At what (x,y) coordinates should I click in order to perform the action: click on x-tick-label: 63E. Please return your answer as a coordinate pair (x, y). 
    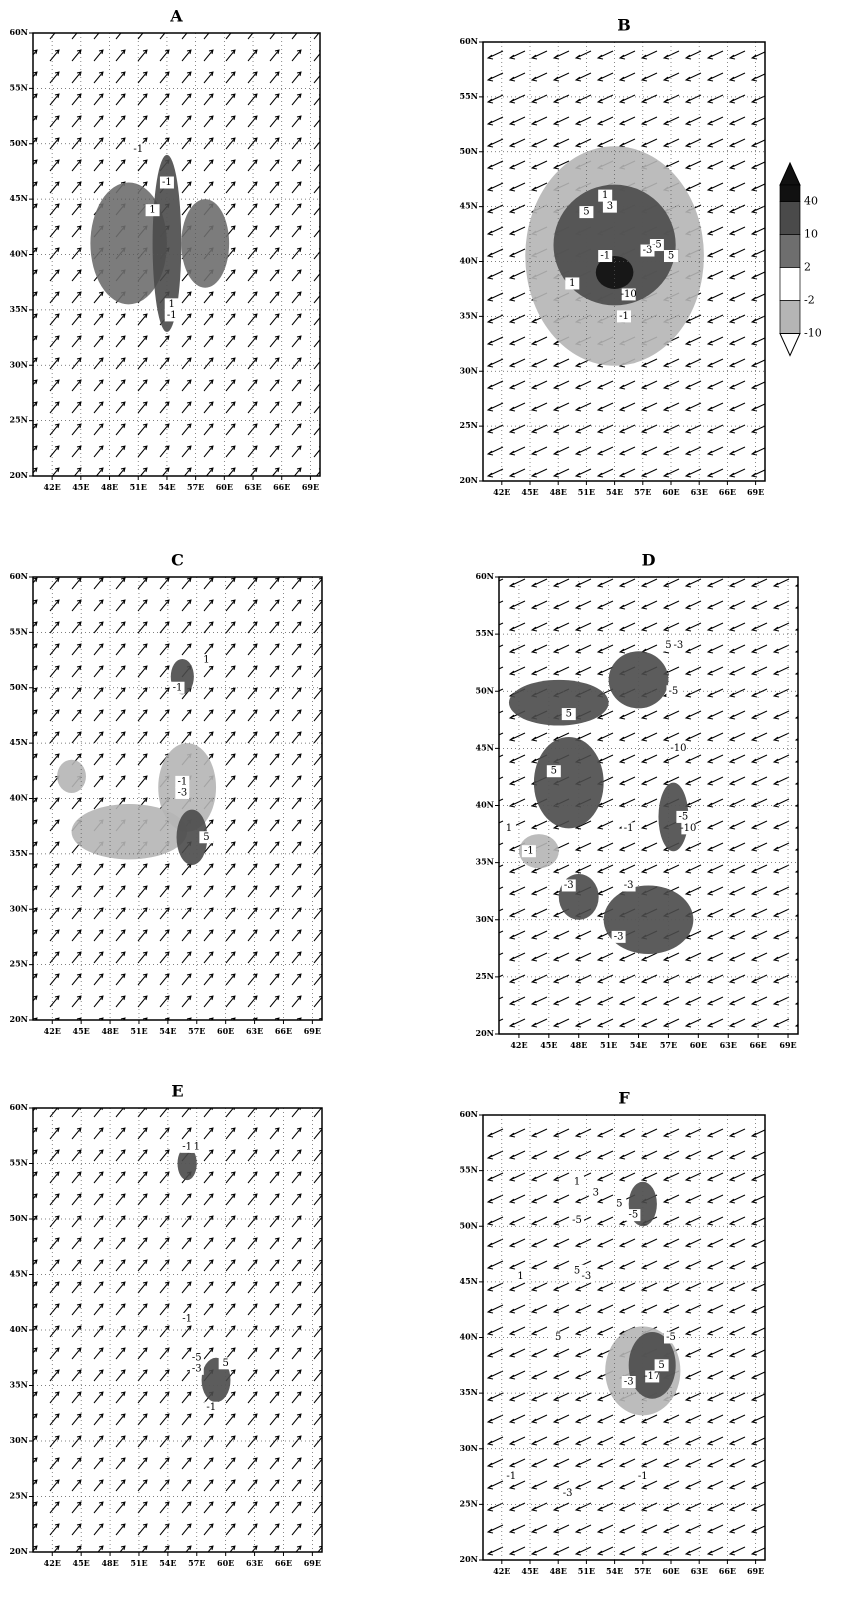
    Looking at the image, I should click on (254, 1031).